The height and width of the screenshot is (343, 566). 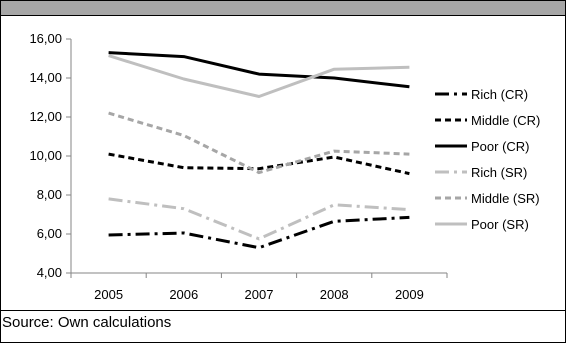 What do you see at coordinates (334, 294) in the screenshot?
I see `x-tick-label: 2008` at bounding box center [334, 294].